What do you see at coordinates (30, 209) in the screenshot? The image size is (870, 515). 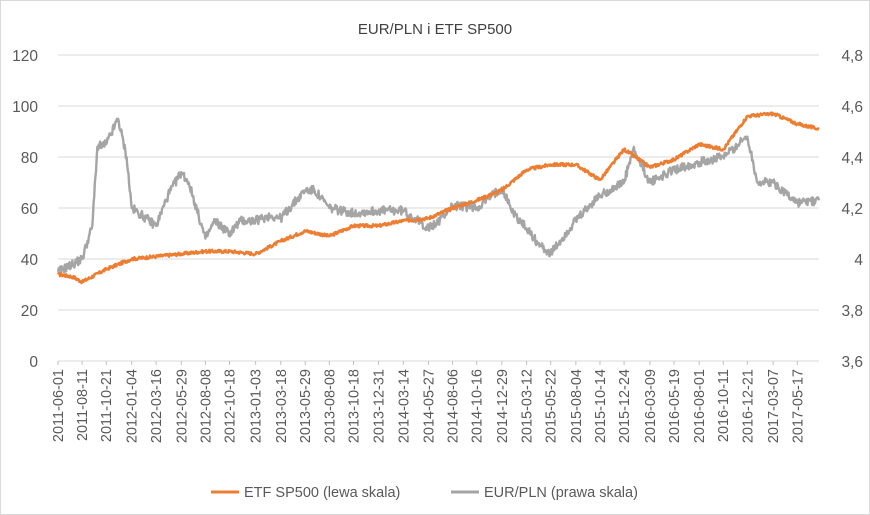 I see `y-left-tick-label: 60` at bounding box center [30, 209].